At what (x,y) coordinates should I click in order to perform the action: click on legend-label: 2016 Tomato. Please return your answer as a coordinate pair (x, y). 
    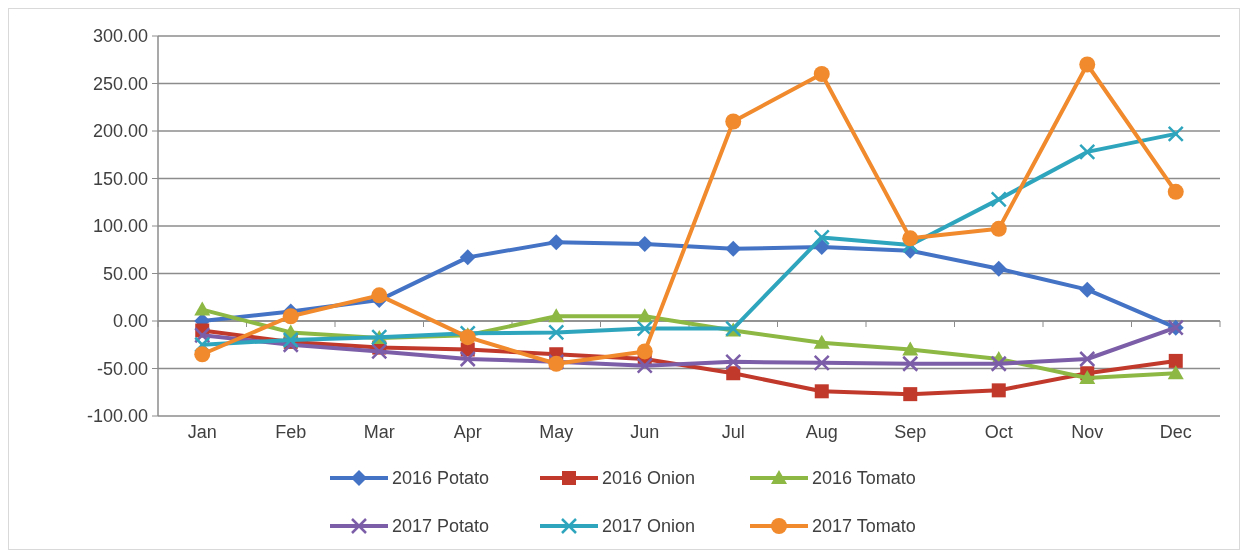
    Looking at the image, I should click on (864, 478).